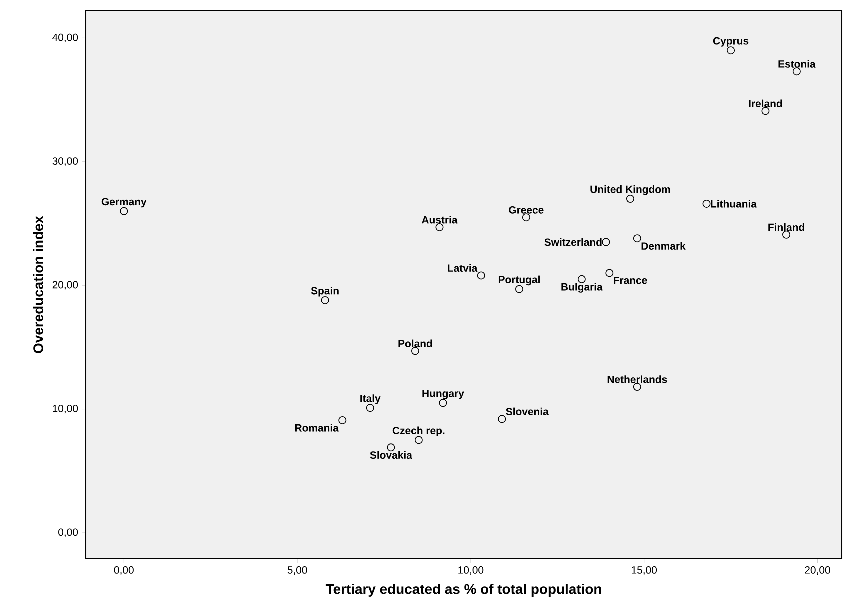 The image size is (845, 616). What do you see at coordinates (415, 344) in the screenshot?
I see `annotation: Poland` at bounding box center [415, 344].